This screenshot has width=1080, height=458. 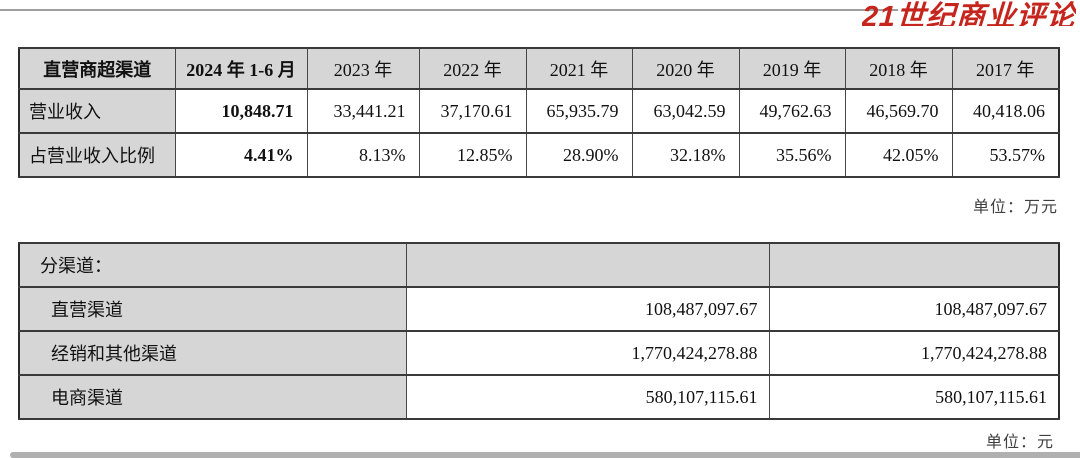 I want to click on row-label: 直营渠道, so click(x=212, y=309).